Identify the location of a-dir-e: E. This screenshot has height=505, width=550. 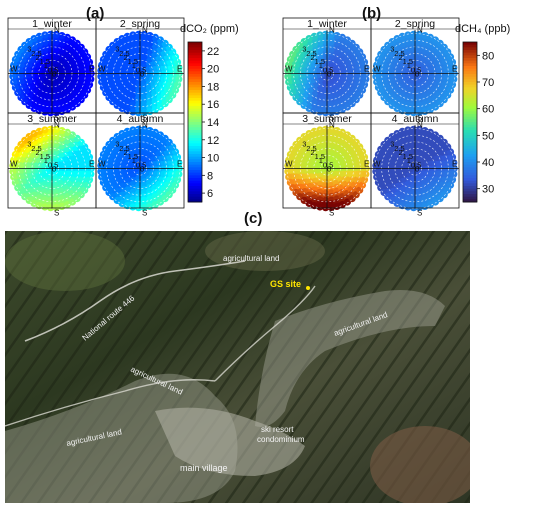
(91, 69).